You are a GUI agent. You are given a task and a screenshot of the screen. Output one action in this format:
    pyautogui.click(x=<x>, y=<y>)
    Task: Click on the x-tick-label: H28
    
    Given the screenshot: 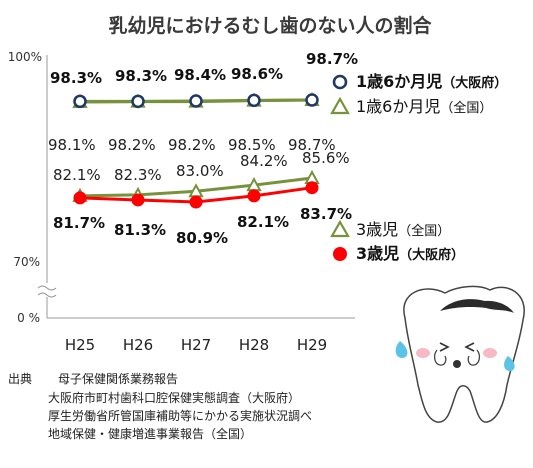 What is the action you would take?
    pyautogui.click(x=254, y=345)
    